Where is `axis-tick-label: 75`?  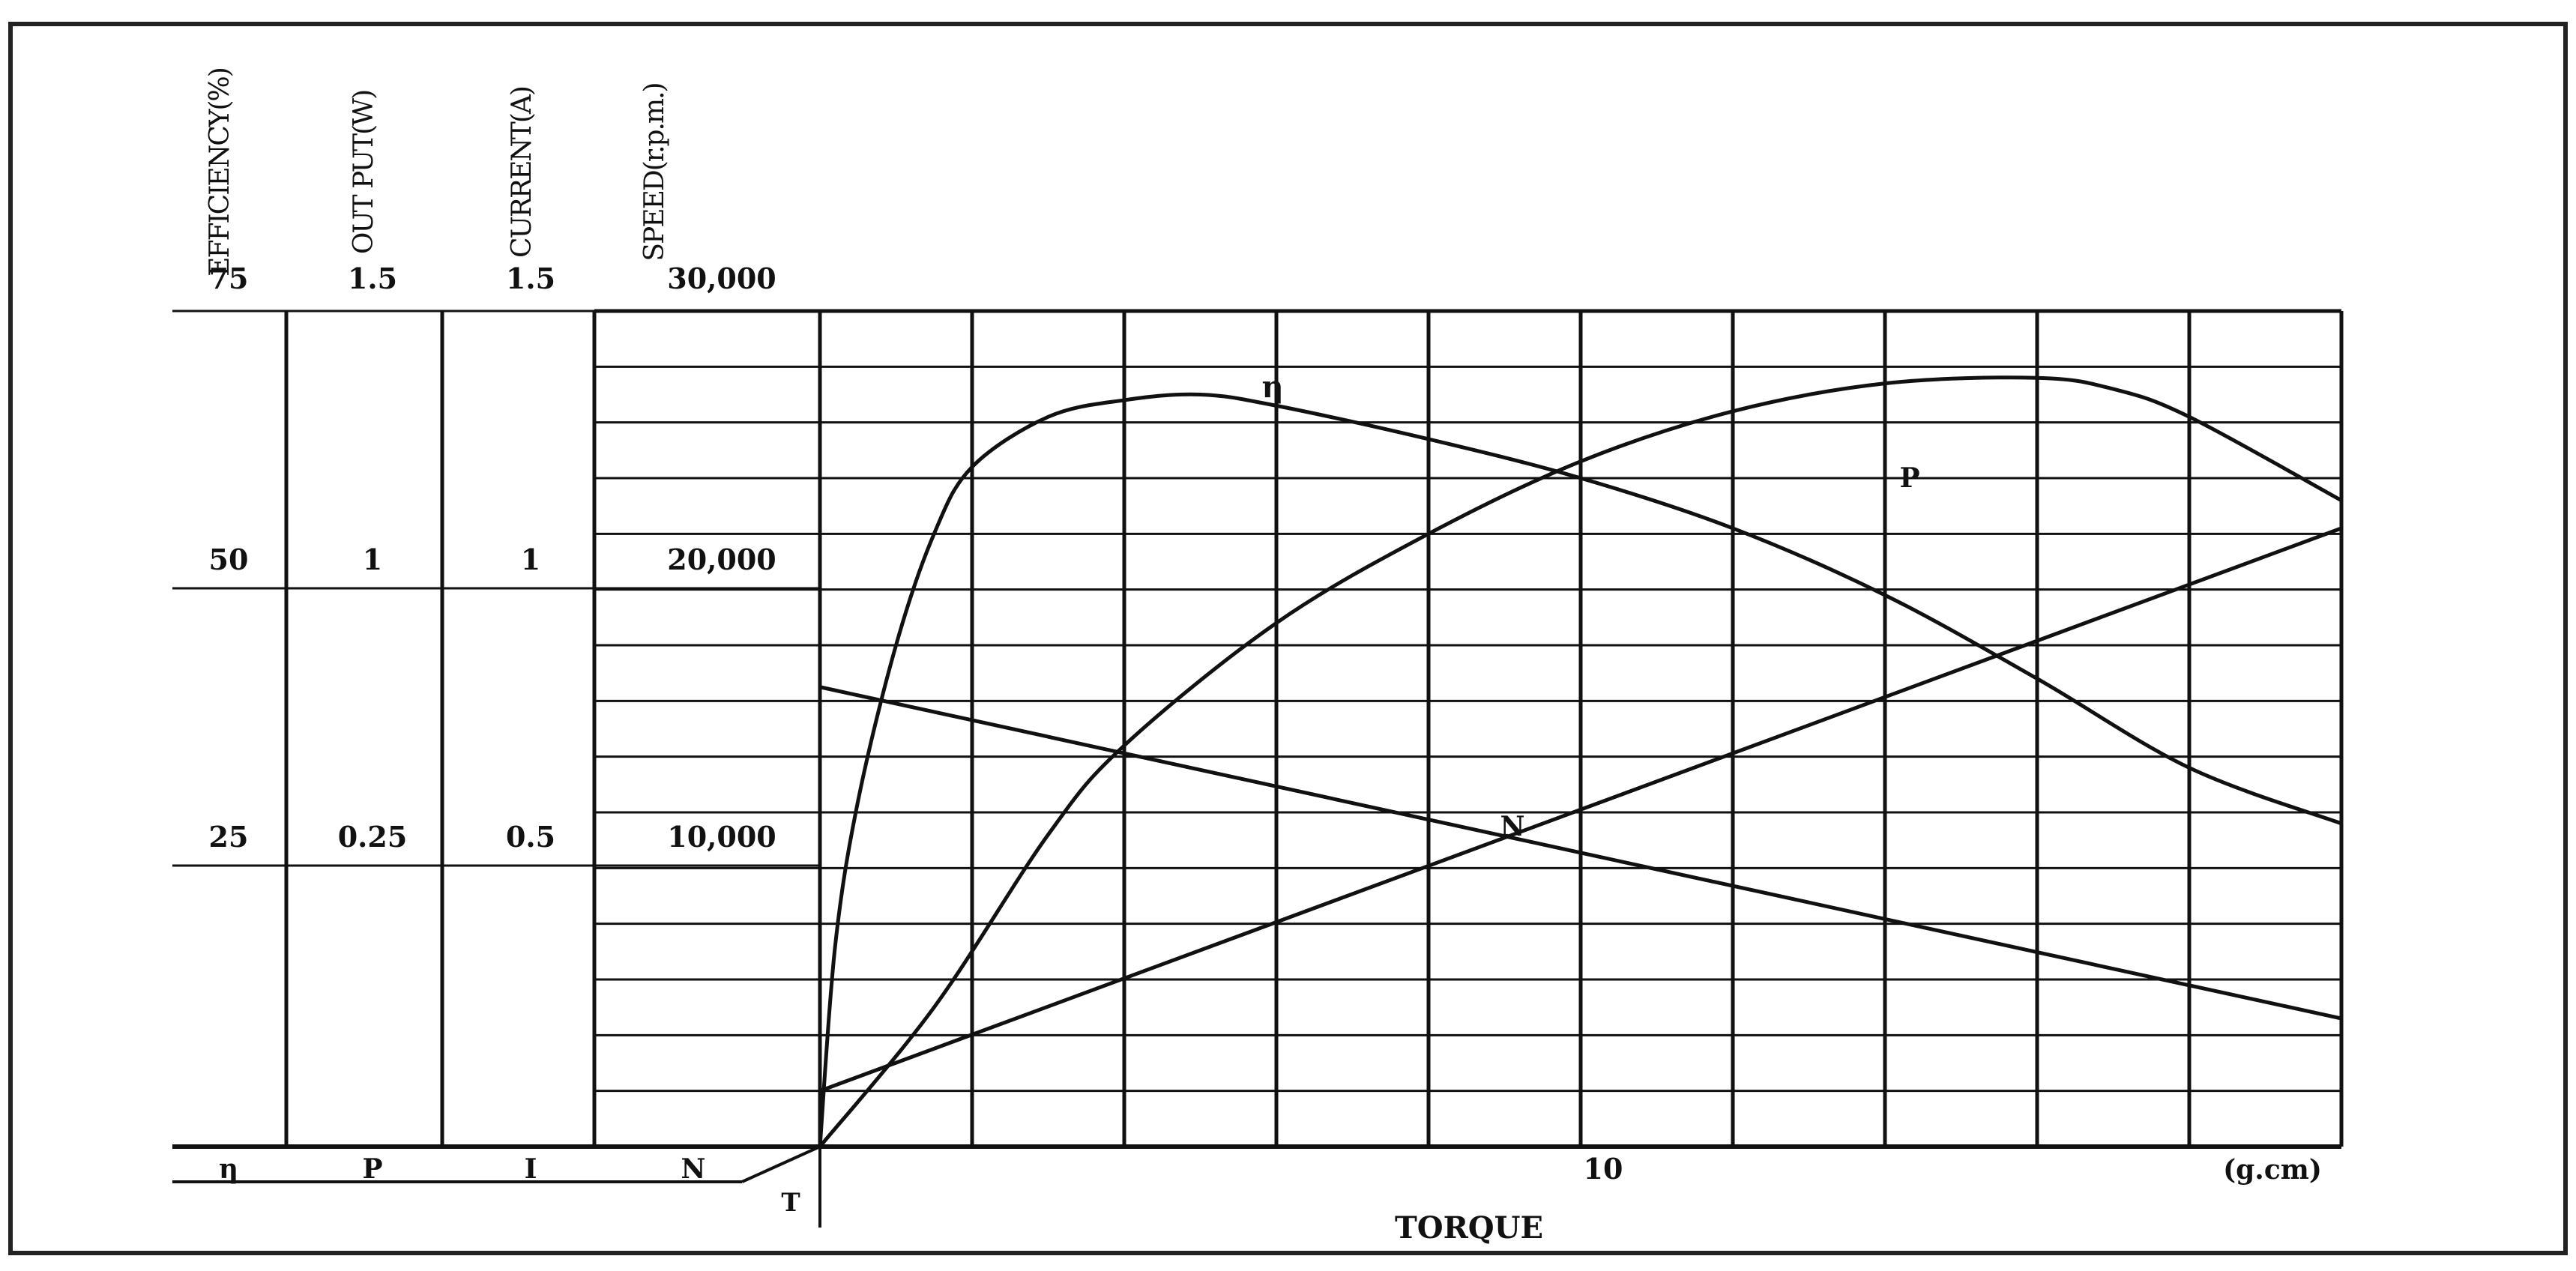
axis-tick-label: 75 is located at coordinates (229, 278).